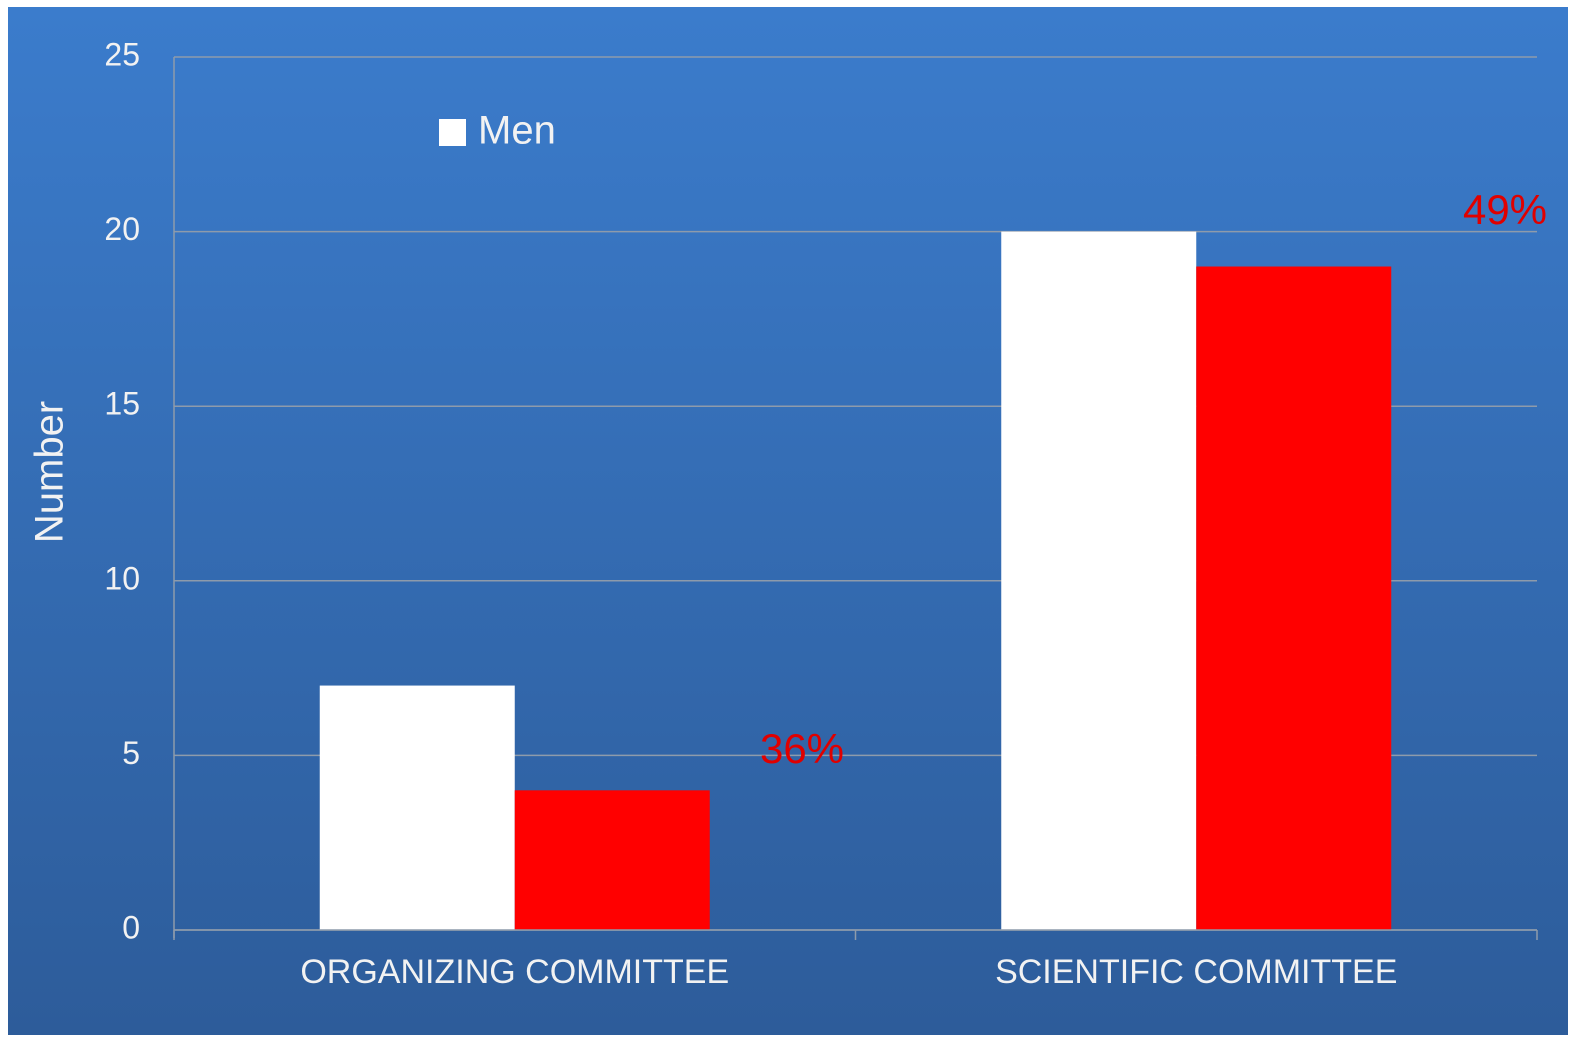  I want to click on legend-label: Men, so click(517, 131).